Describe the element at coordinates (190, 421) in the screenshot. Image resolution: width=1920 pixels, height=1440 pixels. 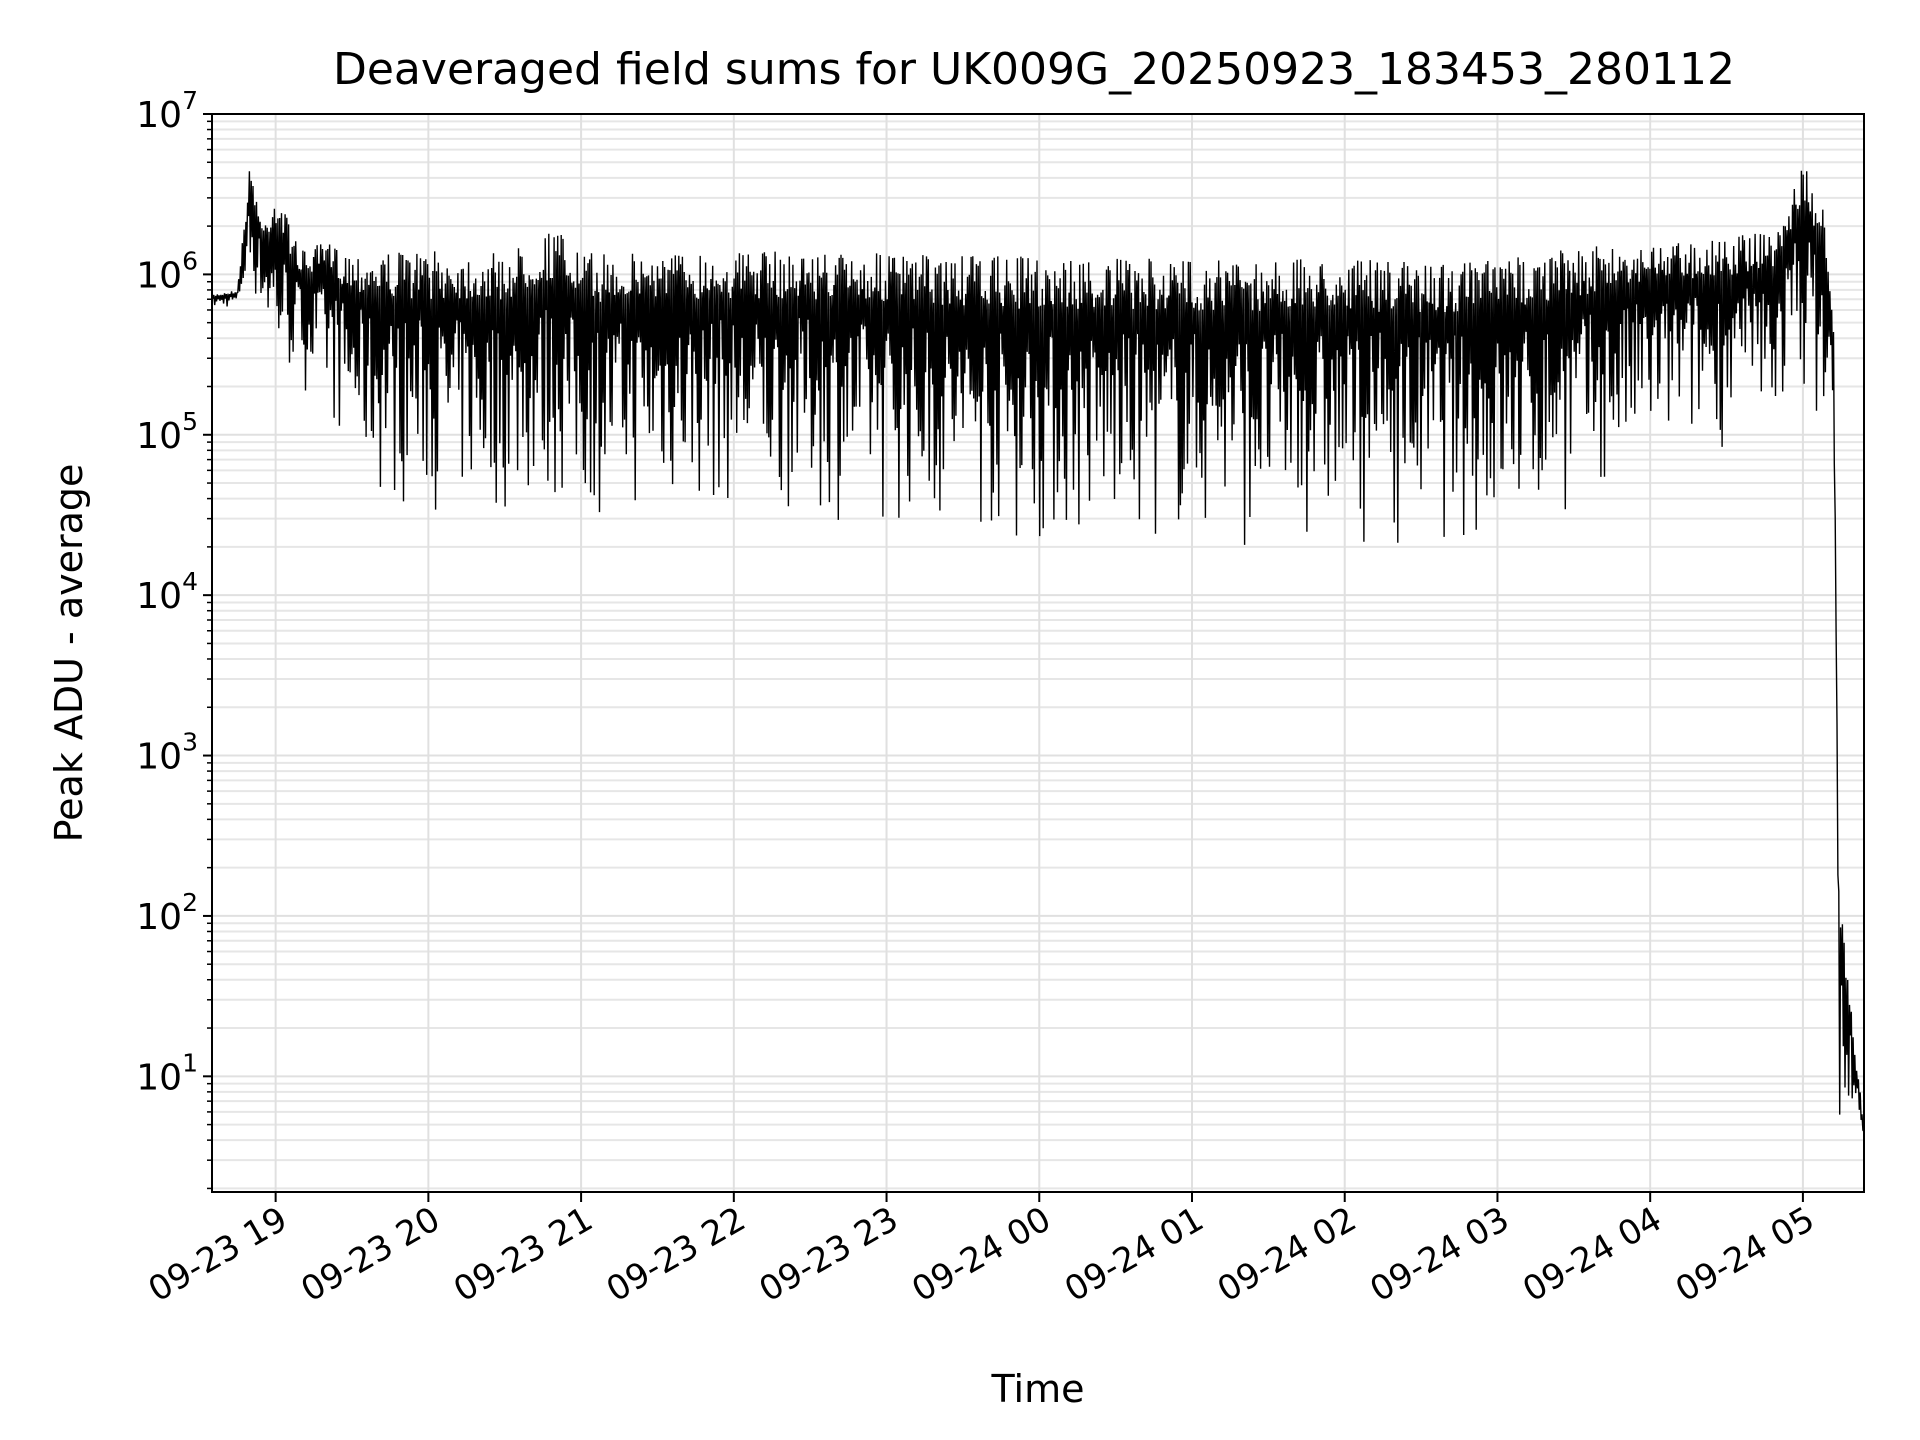
I see `y-tick-label-exponent: 5` at that location.